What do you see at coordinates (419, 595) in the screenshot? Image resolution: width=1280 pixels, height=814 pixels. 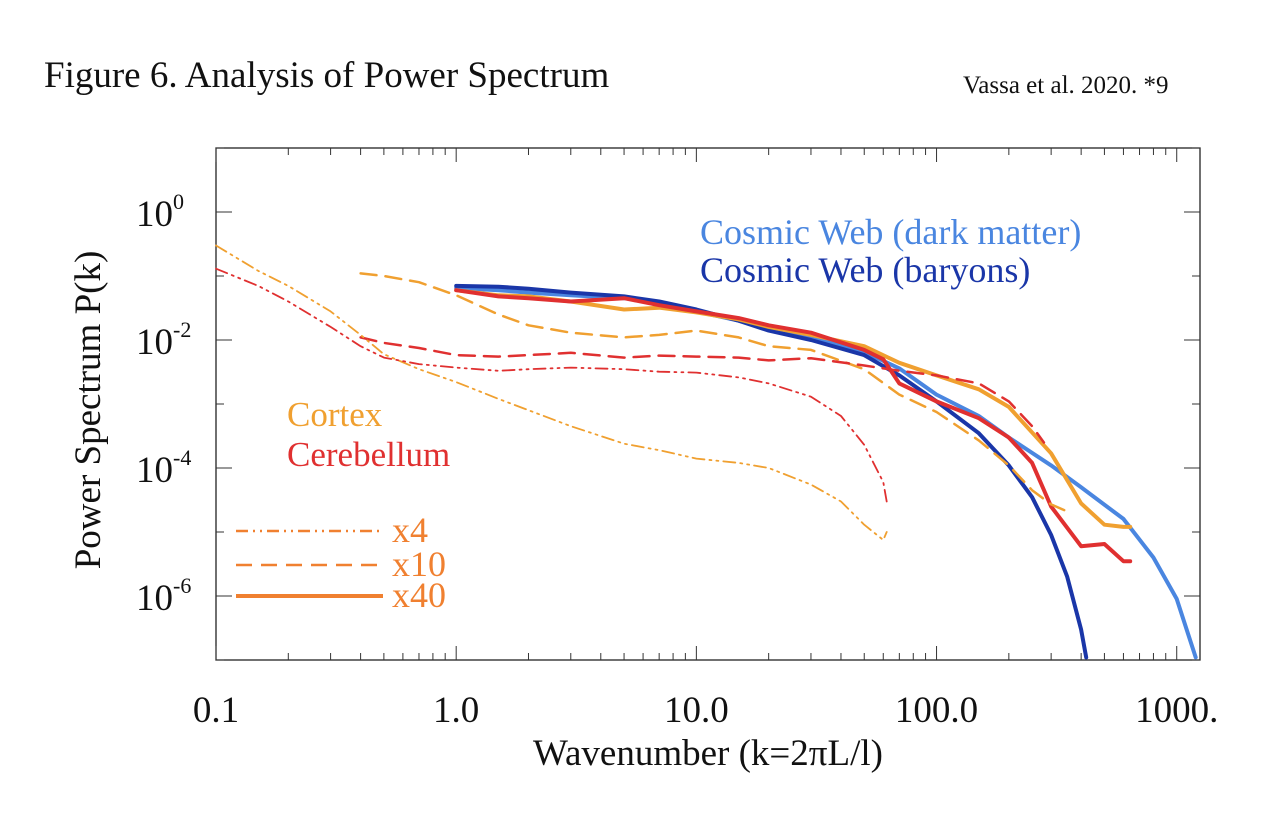 I see `style-key-label: x40` at bounding box center [419, 595].